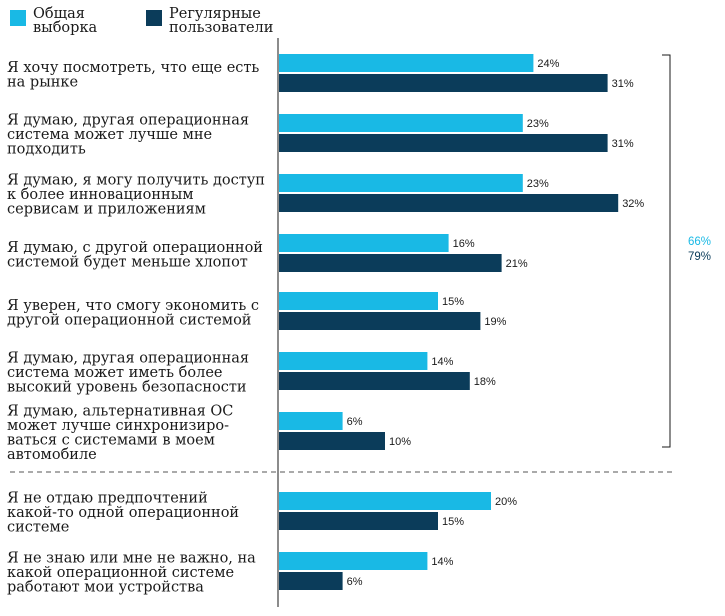  What do you see at coordinates (355, 422) in the screenshot?
I see `data-label-general: 6%` at bounding box center [355, 422].